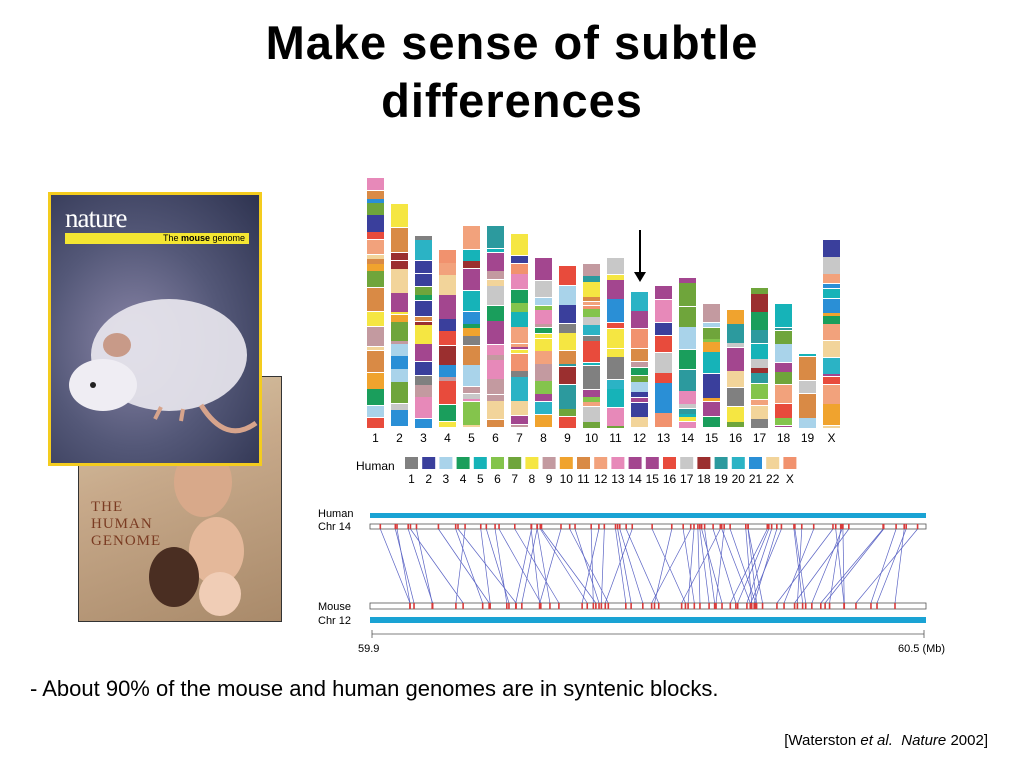 This screenshot has width=1024, height=768. What do you see at coordinates (592, 438) in the screenshot?
I see `mouse-chromosome-label: 10` at bounding box center [592, 438].